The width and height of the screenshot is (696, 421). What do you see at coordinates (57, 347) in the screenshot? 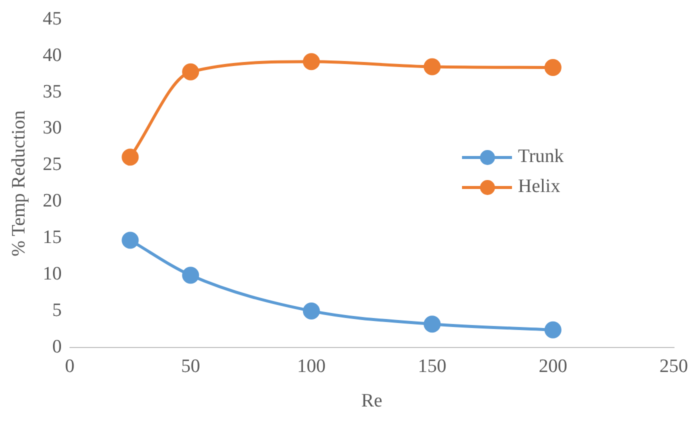
I see `y-tick-label: 0` at bounding box center [57, 347].